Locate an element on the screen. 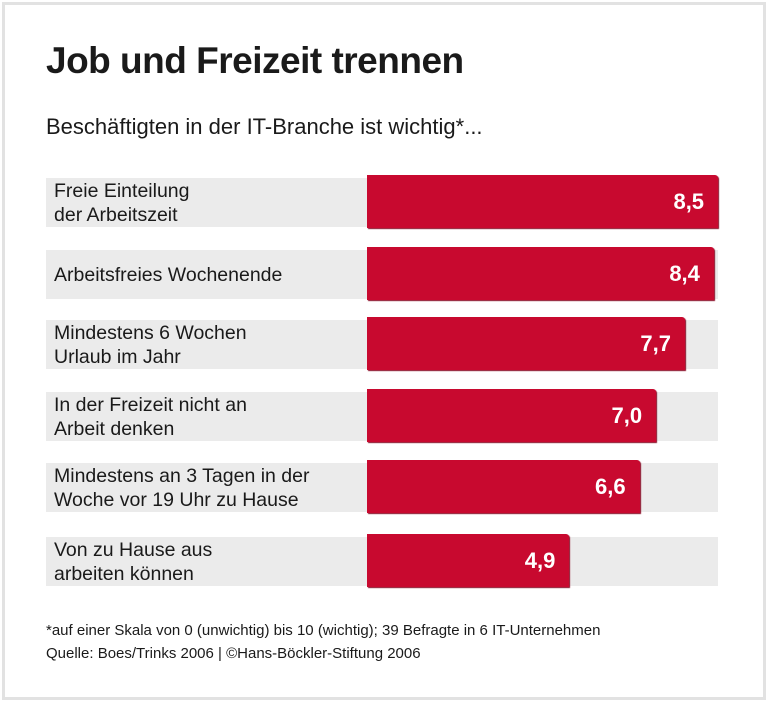 This screenshot has height=703, width=768. bar: 8,5 is located at coordinates (543, 201).